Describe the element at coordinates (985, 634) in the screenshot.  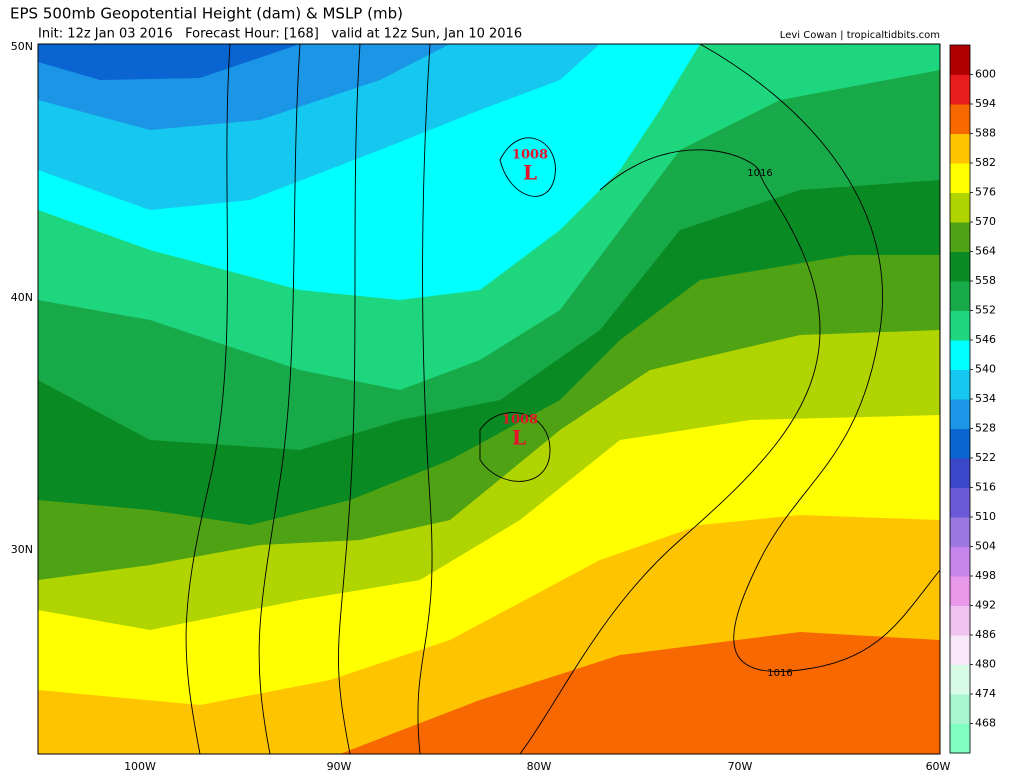
I see `colorbar-tick-label: 486` at that location.